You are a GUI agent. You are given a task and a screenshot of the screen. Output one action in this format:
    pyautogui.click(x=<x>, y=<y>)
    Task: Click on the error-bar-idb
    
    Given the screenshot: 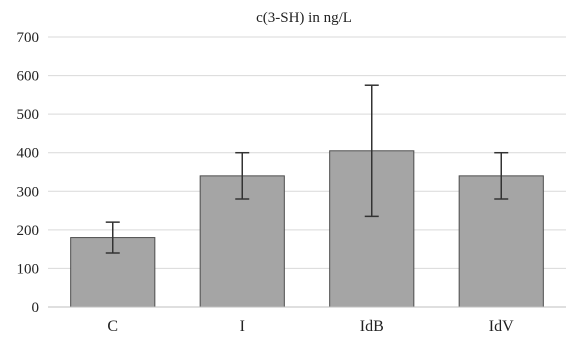 What is the action you would take?
    pyautogui.click(x=371, y=151)
    